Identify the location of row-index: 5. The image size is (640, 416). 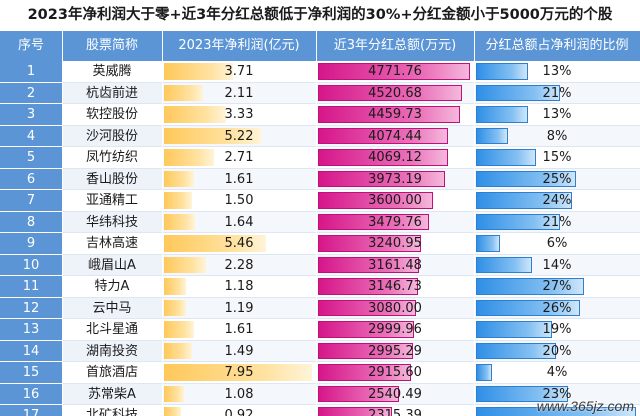
(31, 158).